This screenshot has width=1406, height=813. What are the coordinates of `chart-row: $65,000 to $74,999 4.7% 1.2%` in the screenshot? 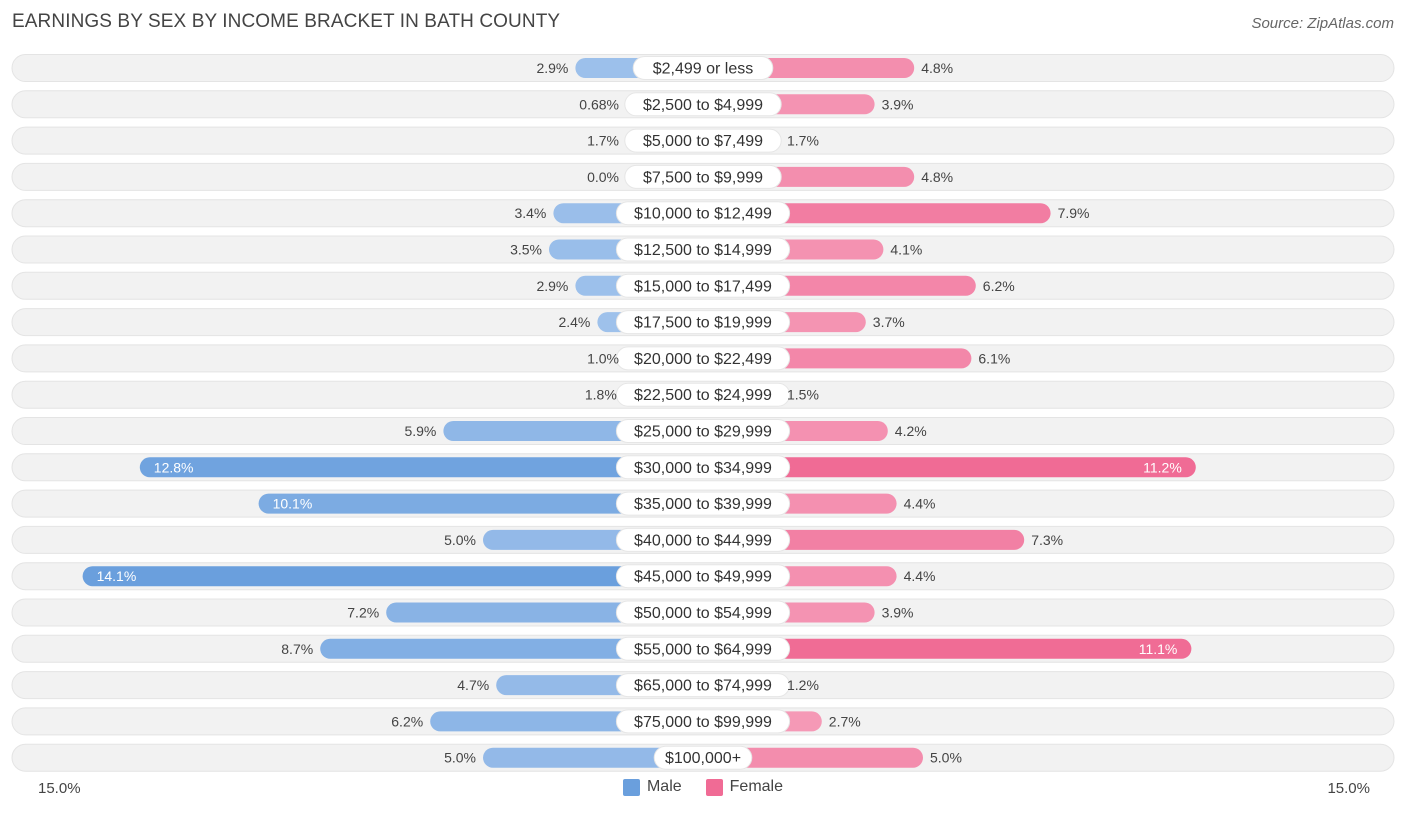 It's located at (703, 685).